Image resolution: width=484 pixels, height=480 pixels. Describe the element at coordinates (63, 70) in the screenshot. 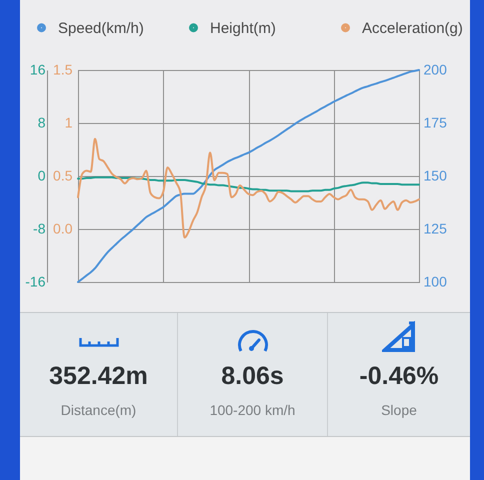

I see `y3-tick-label: 1.5` at that location.